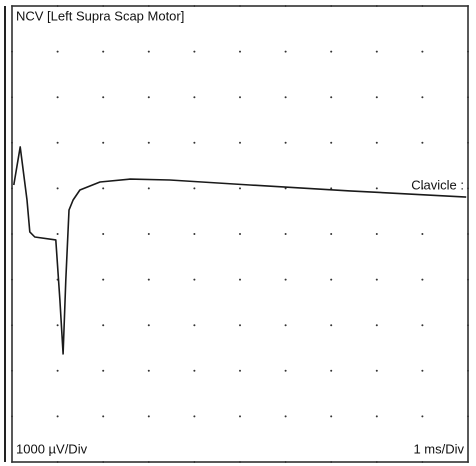 The height and width of the screenshot is (466, 476). I want to click on chart-title: NCV [Left Supra Scap Motor], so click(100, 15).